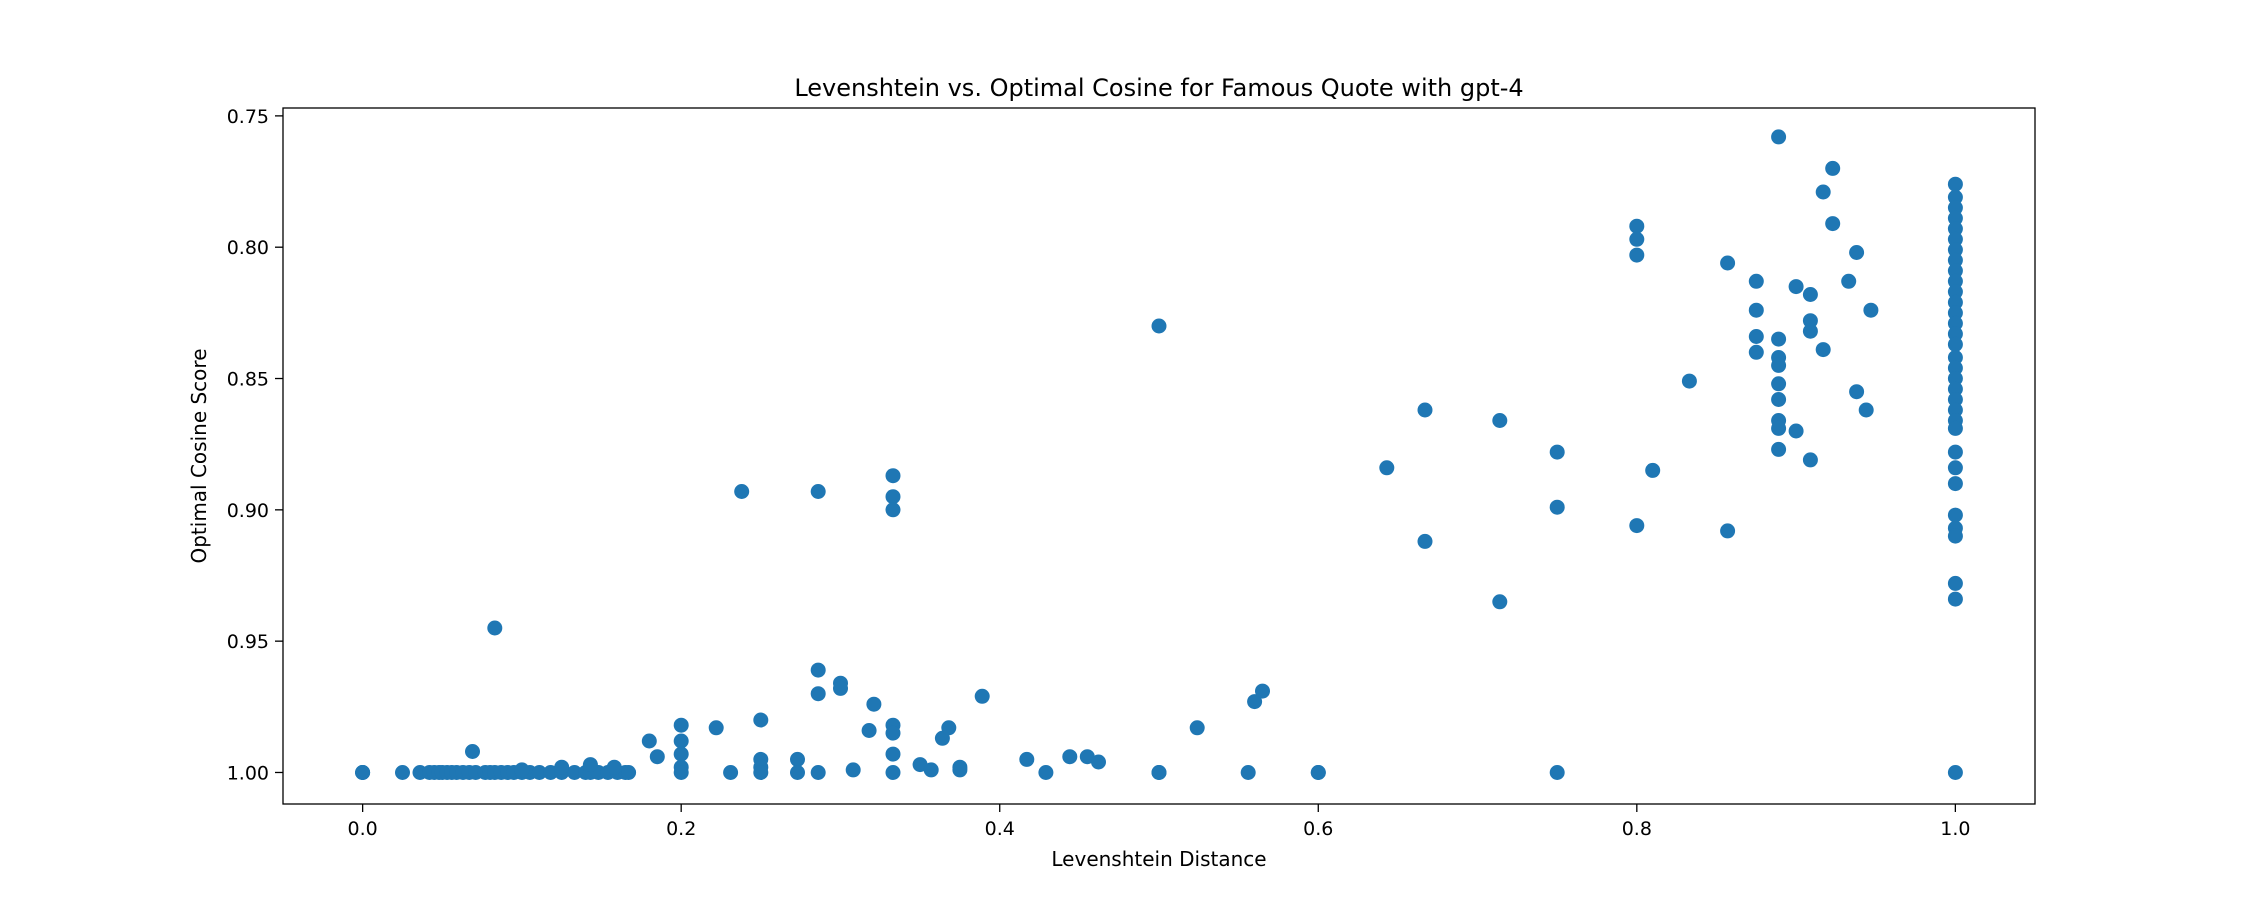 This screenshot has height=900, width=2250. Describe the element at coordinates (248, 248) in the screenshot. I see `y-tick-label: 0.80` at that location.